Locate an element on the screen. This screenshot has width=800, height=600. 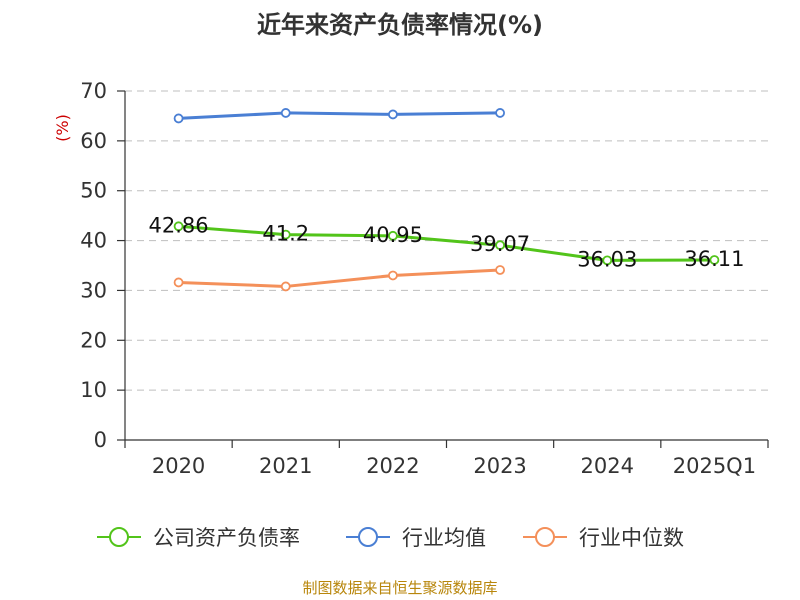
data-label: 40.95 is located at coordinates (393, 235).